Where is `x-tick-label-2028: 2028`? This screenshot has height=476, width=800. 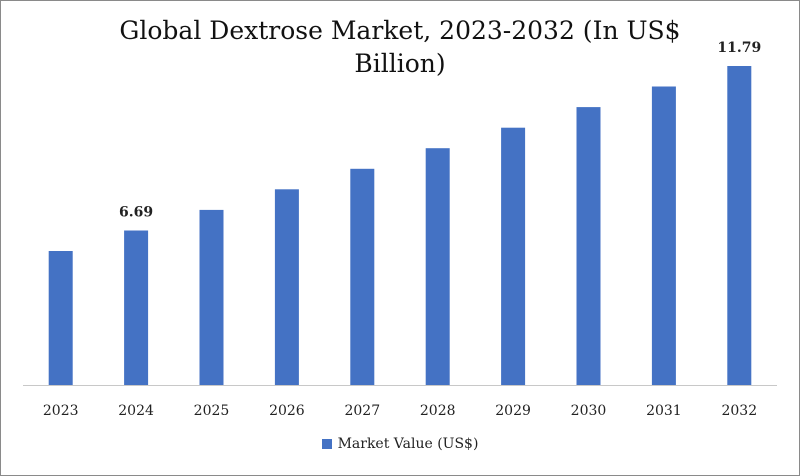
x-tick-label-2028: 2028 is located at coordinates (438, 411).